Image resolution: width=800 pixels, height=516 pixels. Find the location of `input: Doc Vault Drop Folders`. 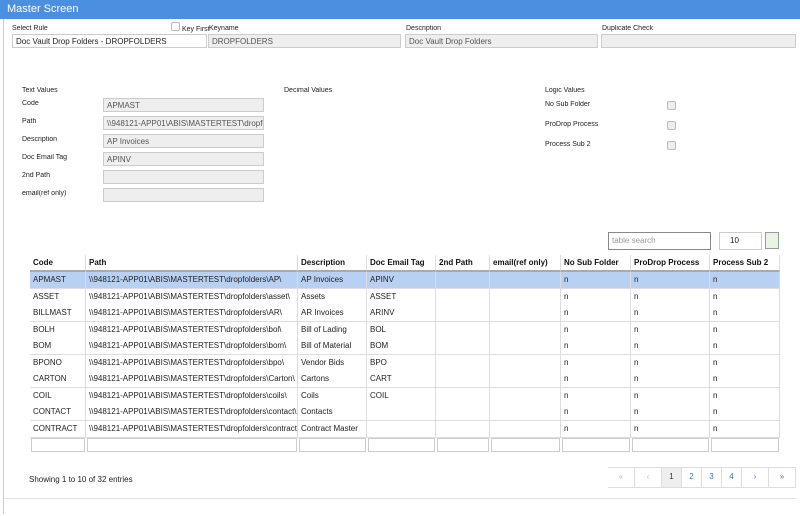

input: Doc Vault Drop Folders is located at coordinates (501, 41).